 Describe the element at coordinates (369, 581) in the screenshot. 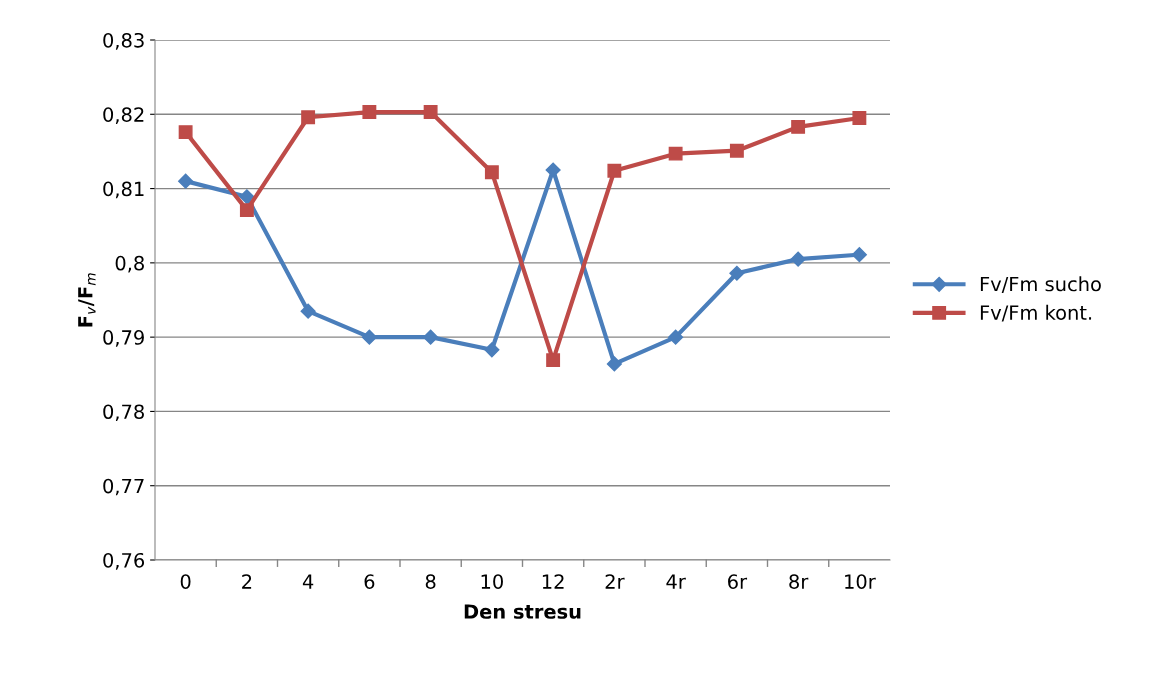

I see `x-tick-label: 6` at that location.